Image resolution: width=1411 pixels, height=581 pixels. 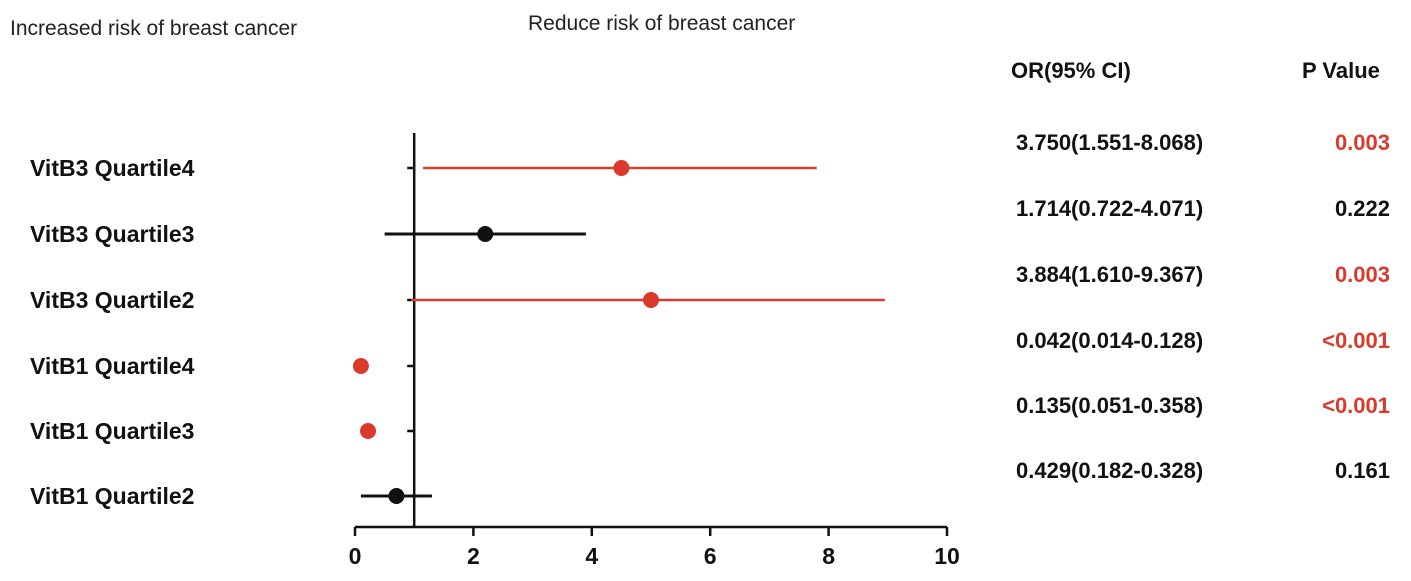 I want to click on row-label: VitB1 Quartile4, so click(x=112, y=366).